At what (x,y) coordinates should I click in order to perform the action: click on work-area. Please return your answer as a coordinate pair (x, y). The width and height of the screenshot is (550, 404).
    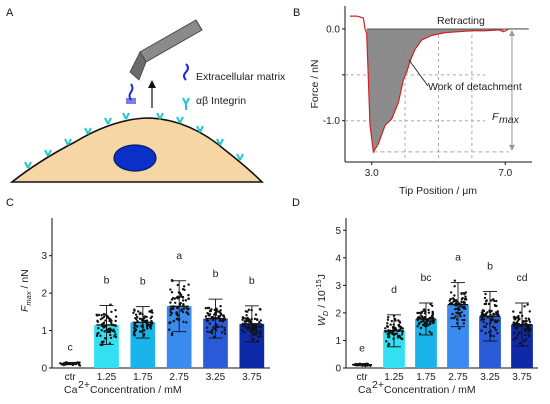
    Looking at the image, I should click on (435, 90).